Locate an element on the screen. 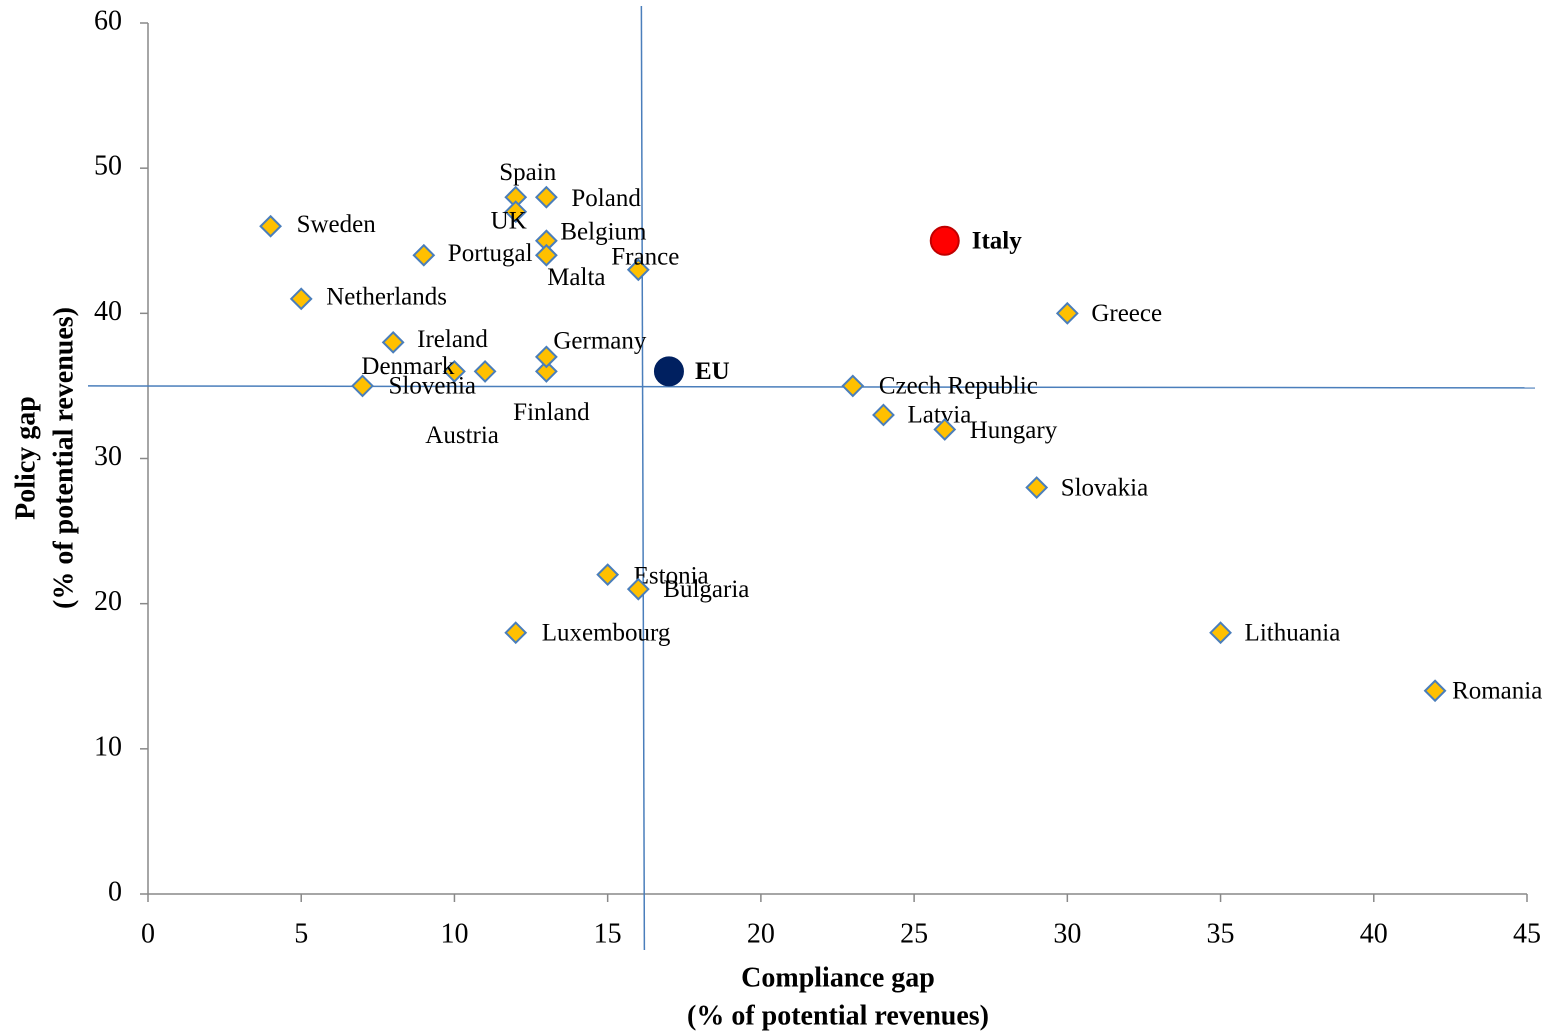 The image size is (1563, 1035). point-label: Italy is located at coordinates (997, 240).